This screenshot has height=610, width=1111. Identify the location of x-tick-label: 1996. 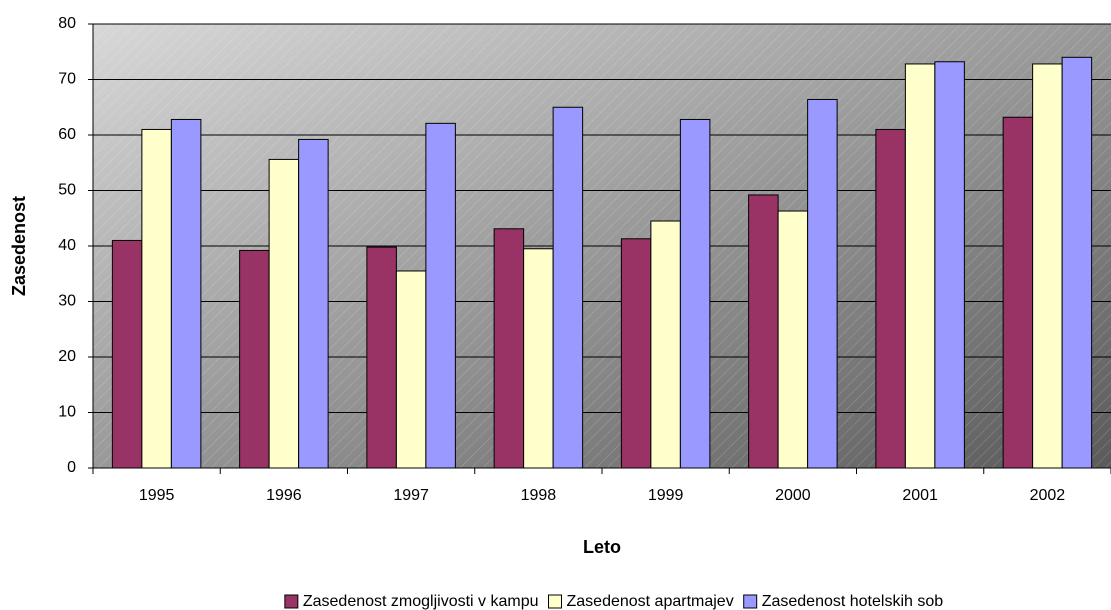
(284, 495).